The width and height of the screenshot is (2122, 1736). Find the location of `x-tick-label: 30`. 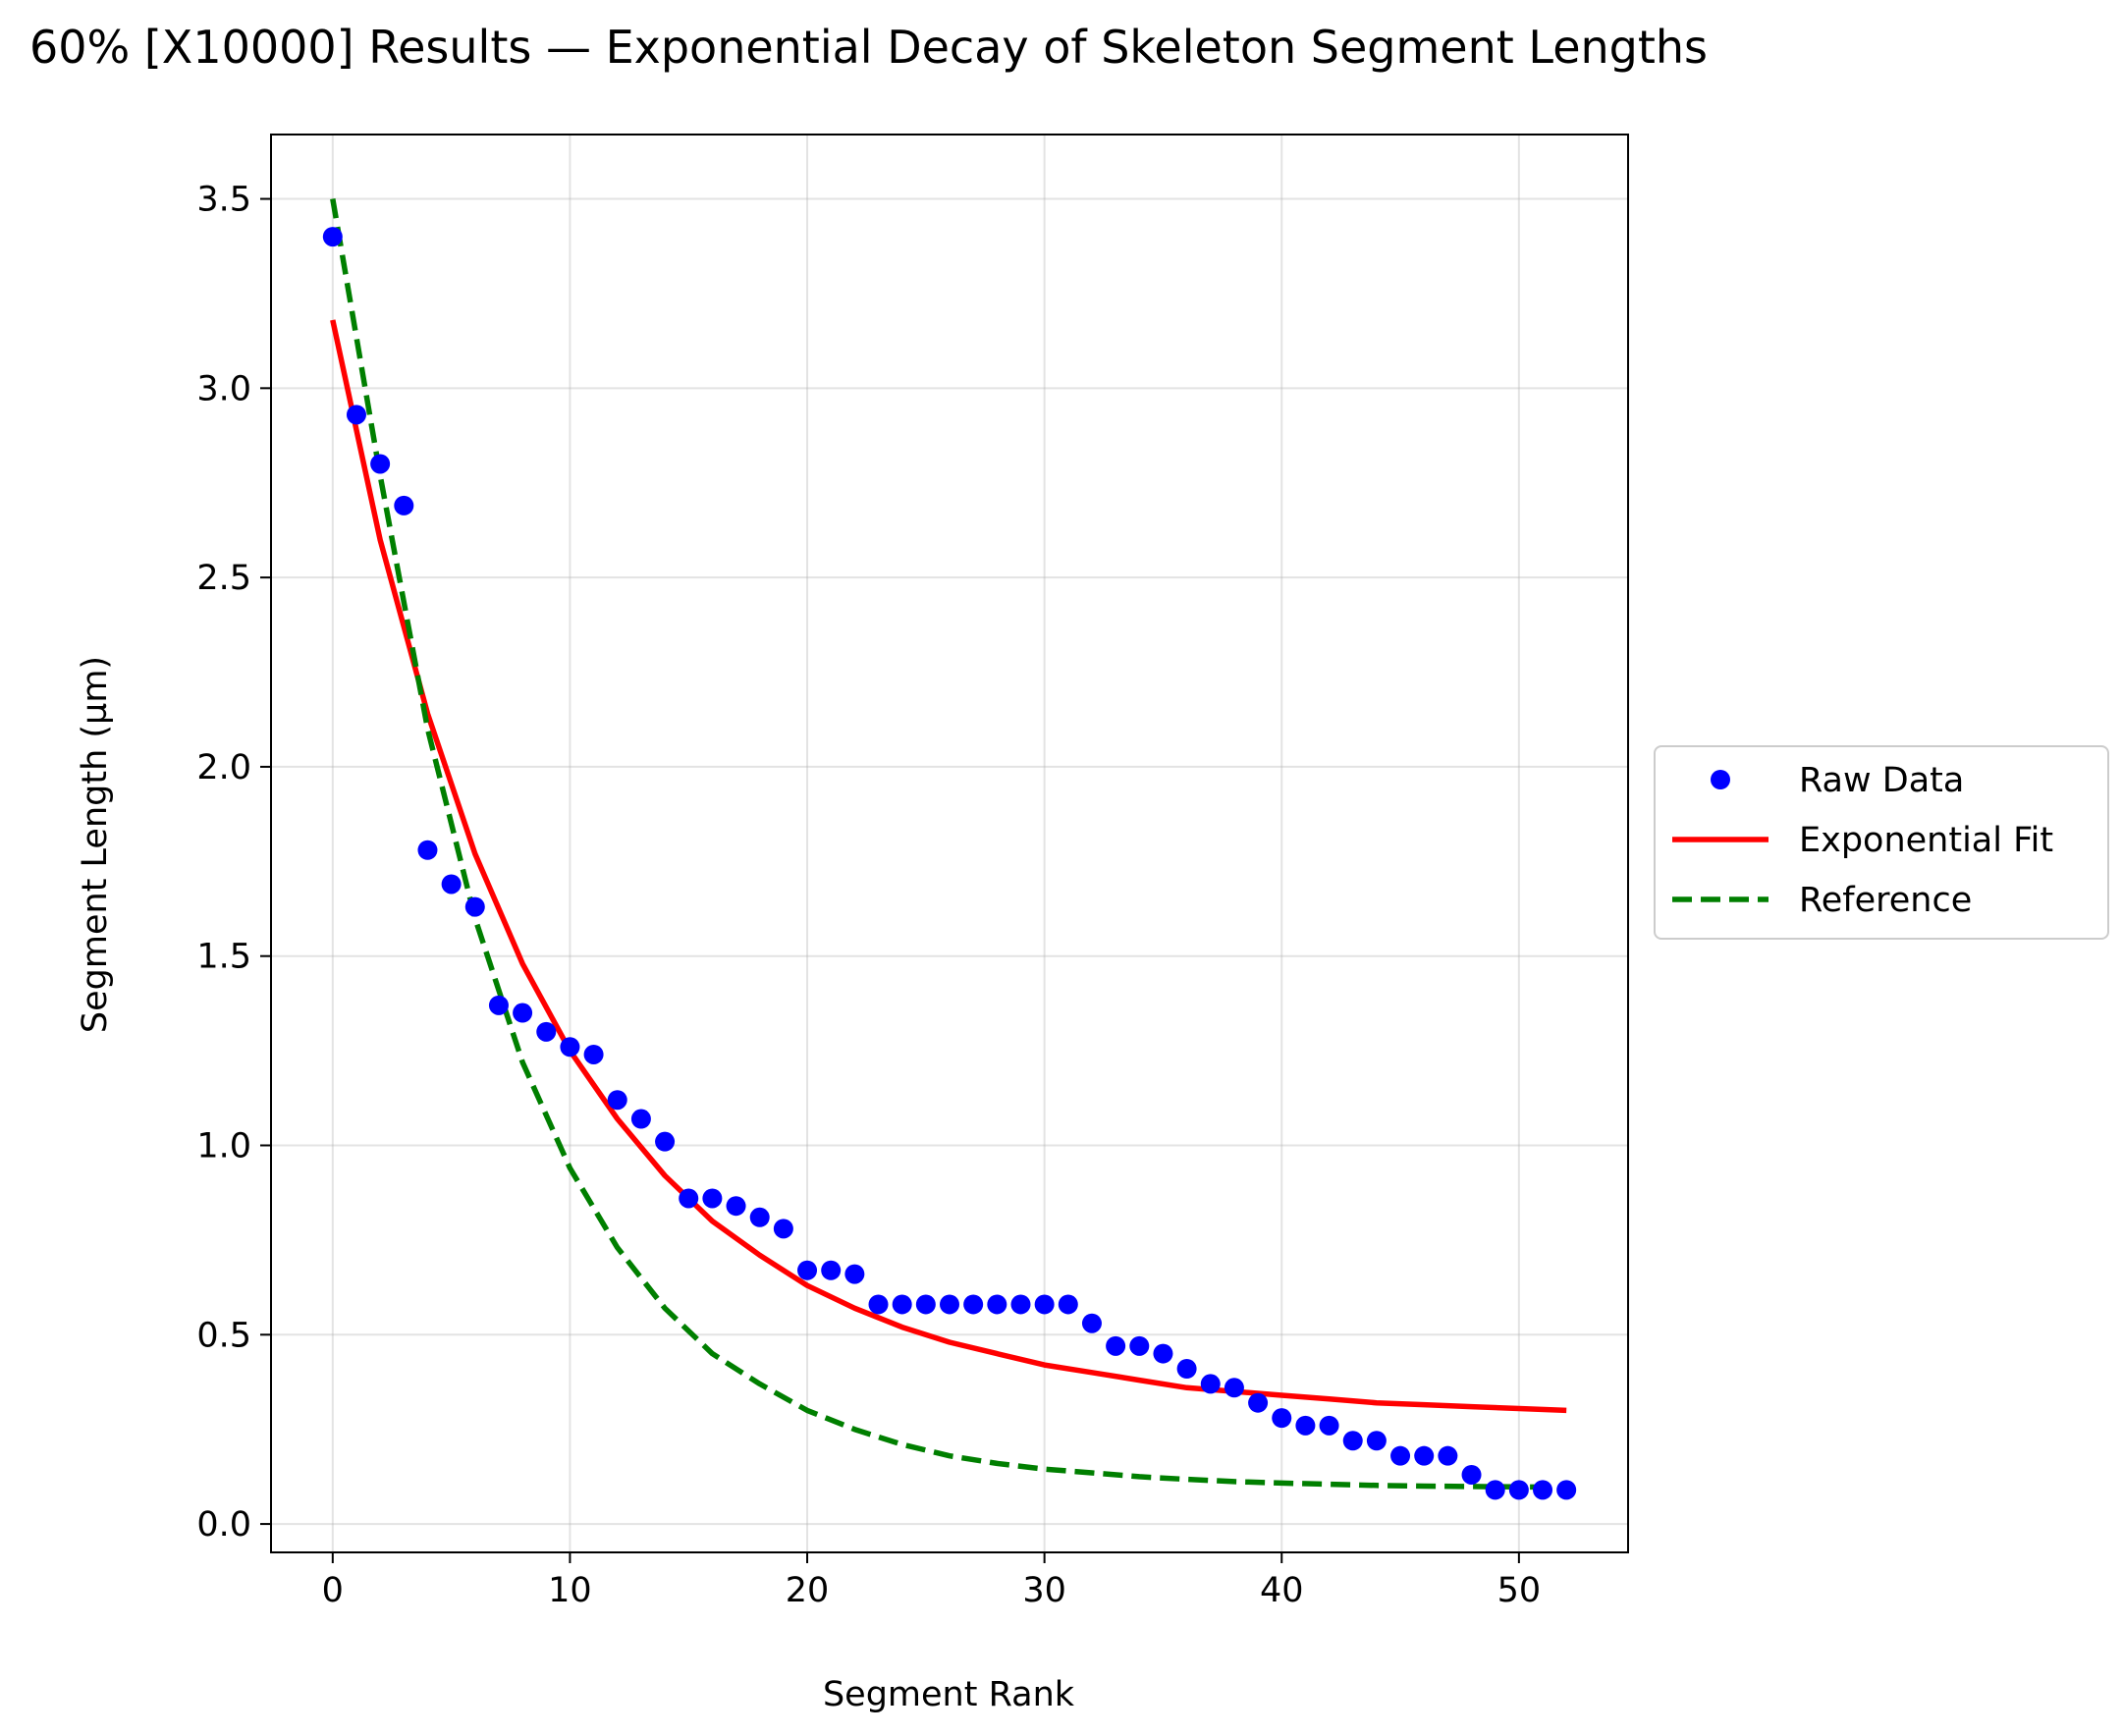

x-tick-label: 30 is located at coordinates (1044, 1590).